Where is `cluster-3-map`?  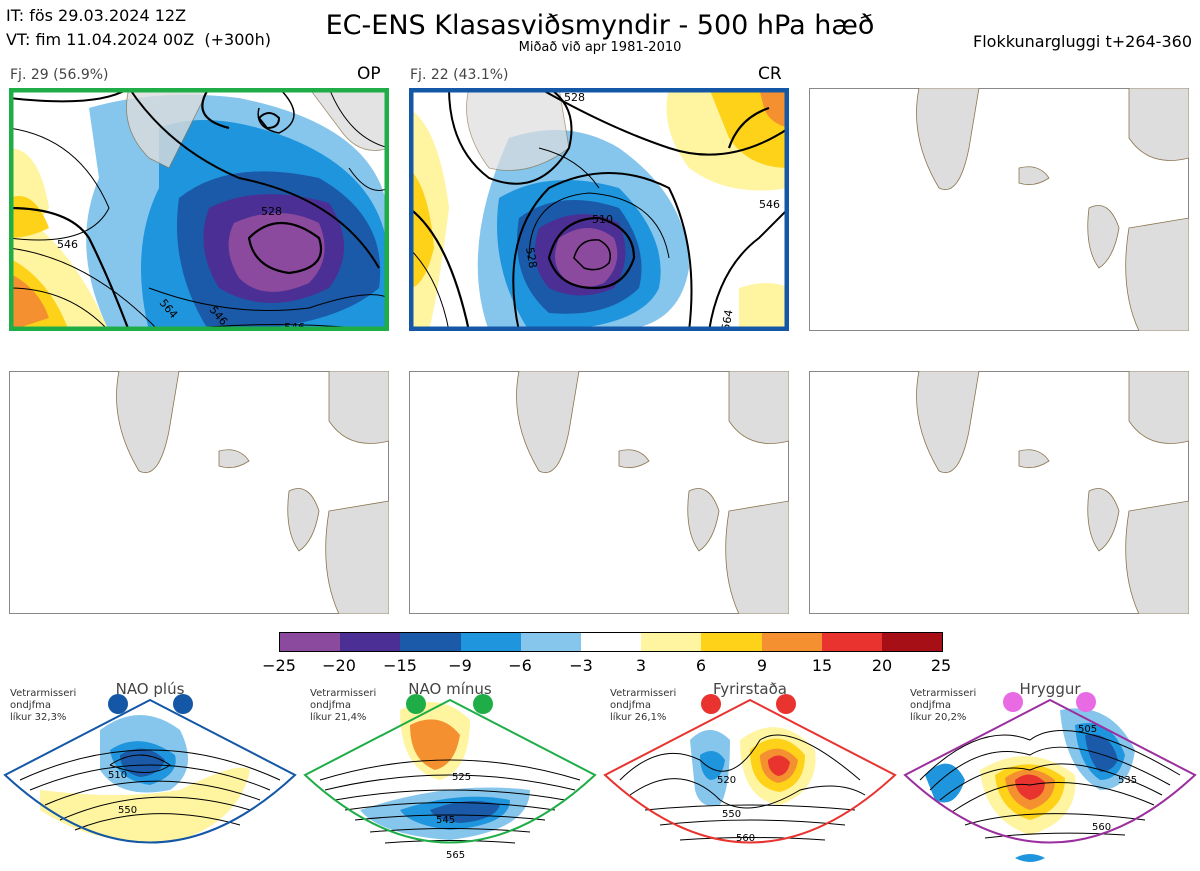
cluster-3-map is located at coordinates (999, 209).